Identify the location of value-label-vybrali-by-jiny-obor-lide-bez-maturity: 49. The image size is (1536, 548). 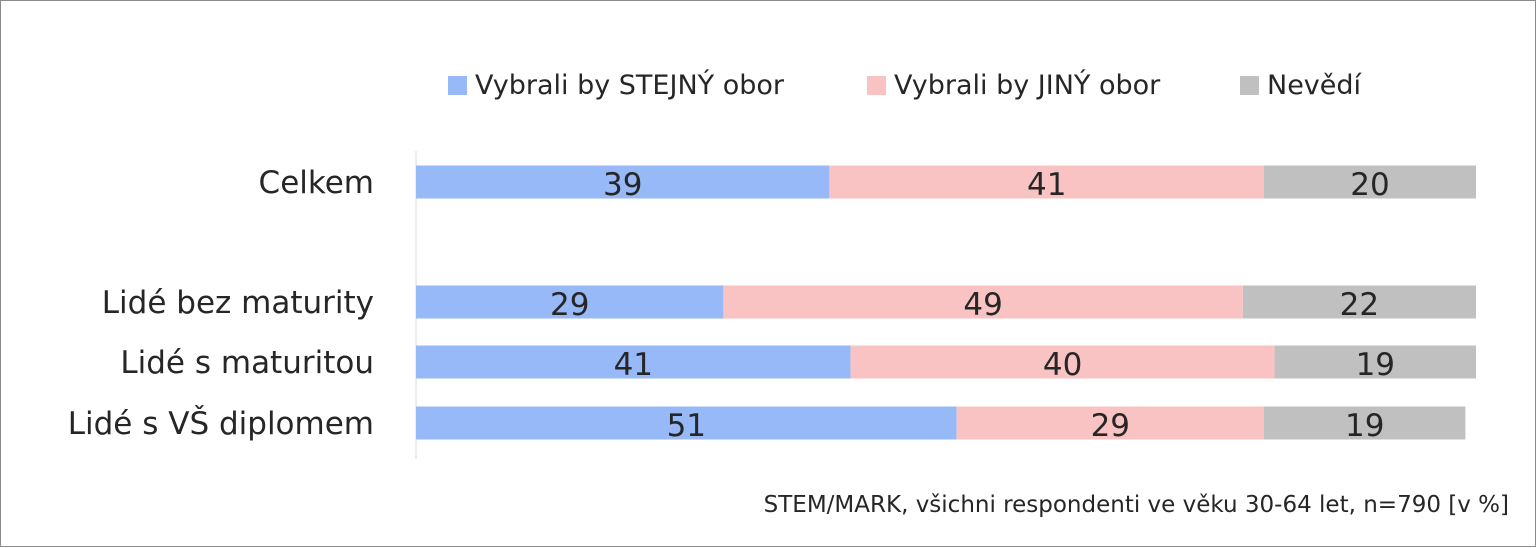
(982, 305).